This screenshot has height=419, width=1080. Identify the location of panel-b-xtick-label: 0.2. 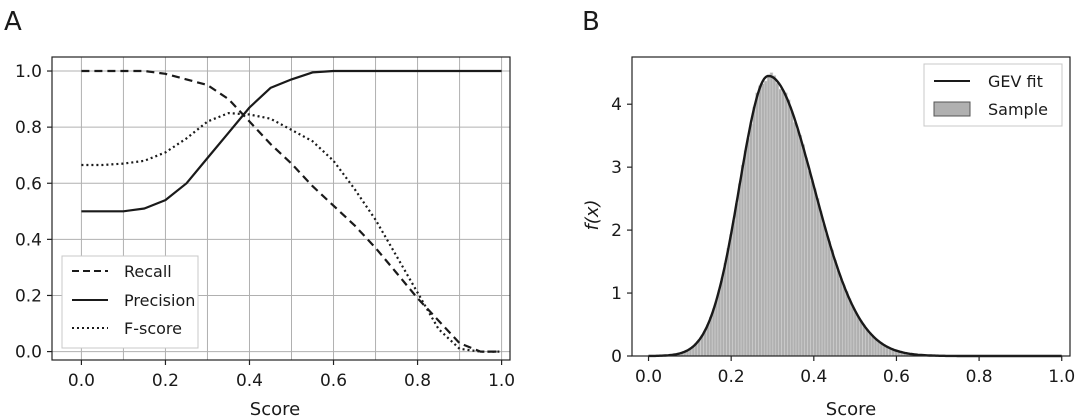
(731, 377).